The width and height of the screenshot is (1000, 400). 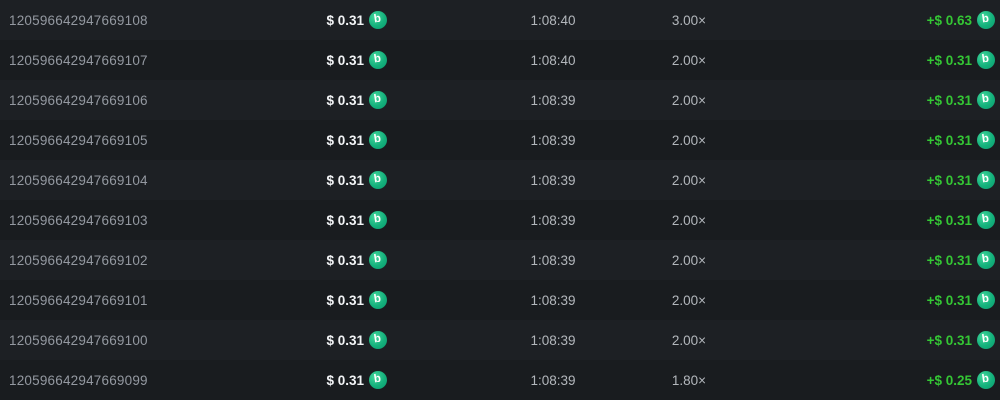 I want to click on bet-id: 120596642947669107, so click(x=78, y=60).